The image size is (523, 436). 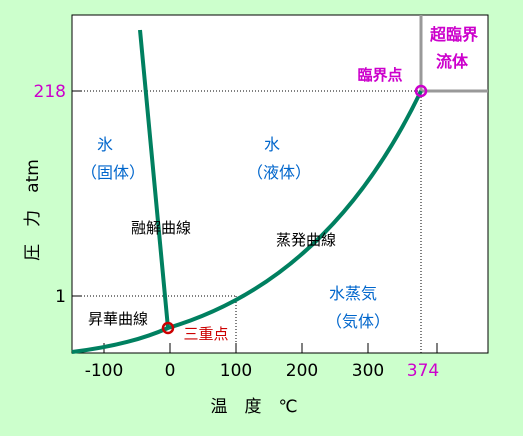 What do you see at coordinates (120, 340) in the screenshot?
I see `sublimation-curve` at bounding box center [120, 340].